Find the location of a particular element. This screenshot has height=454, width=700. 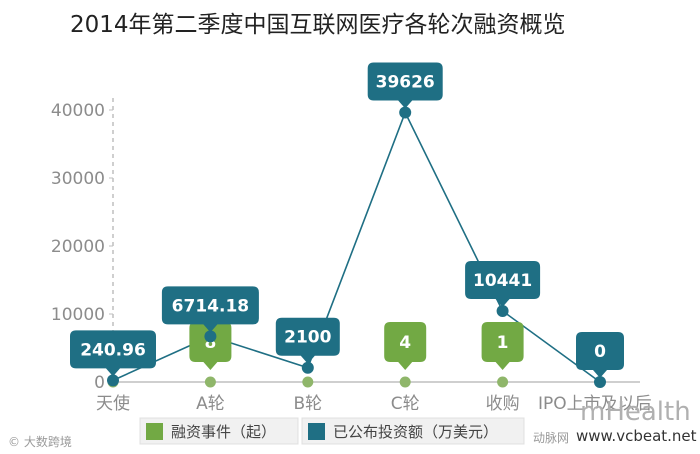

investment-data-label: 10441 is located at coordinates (502, 281).